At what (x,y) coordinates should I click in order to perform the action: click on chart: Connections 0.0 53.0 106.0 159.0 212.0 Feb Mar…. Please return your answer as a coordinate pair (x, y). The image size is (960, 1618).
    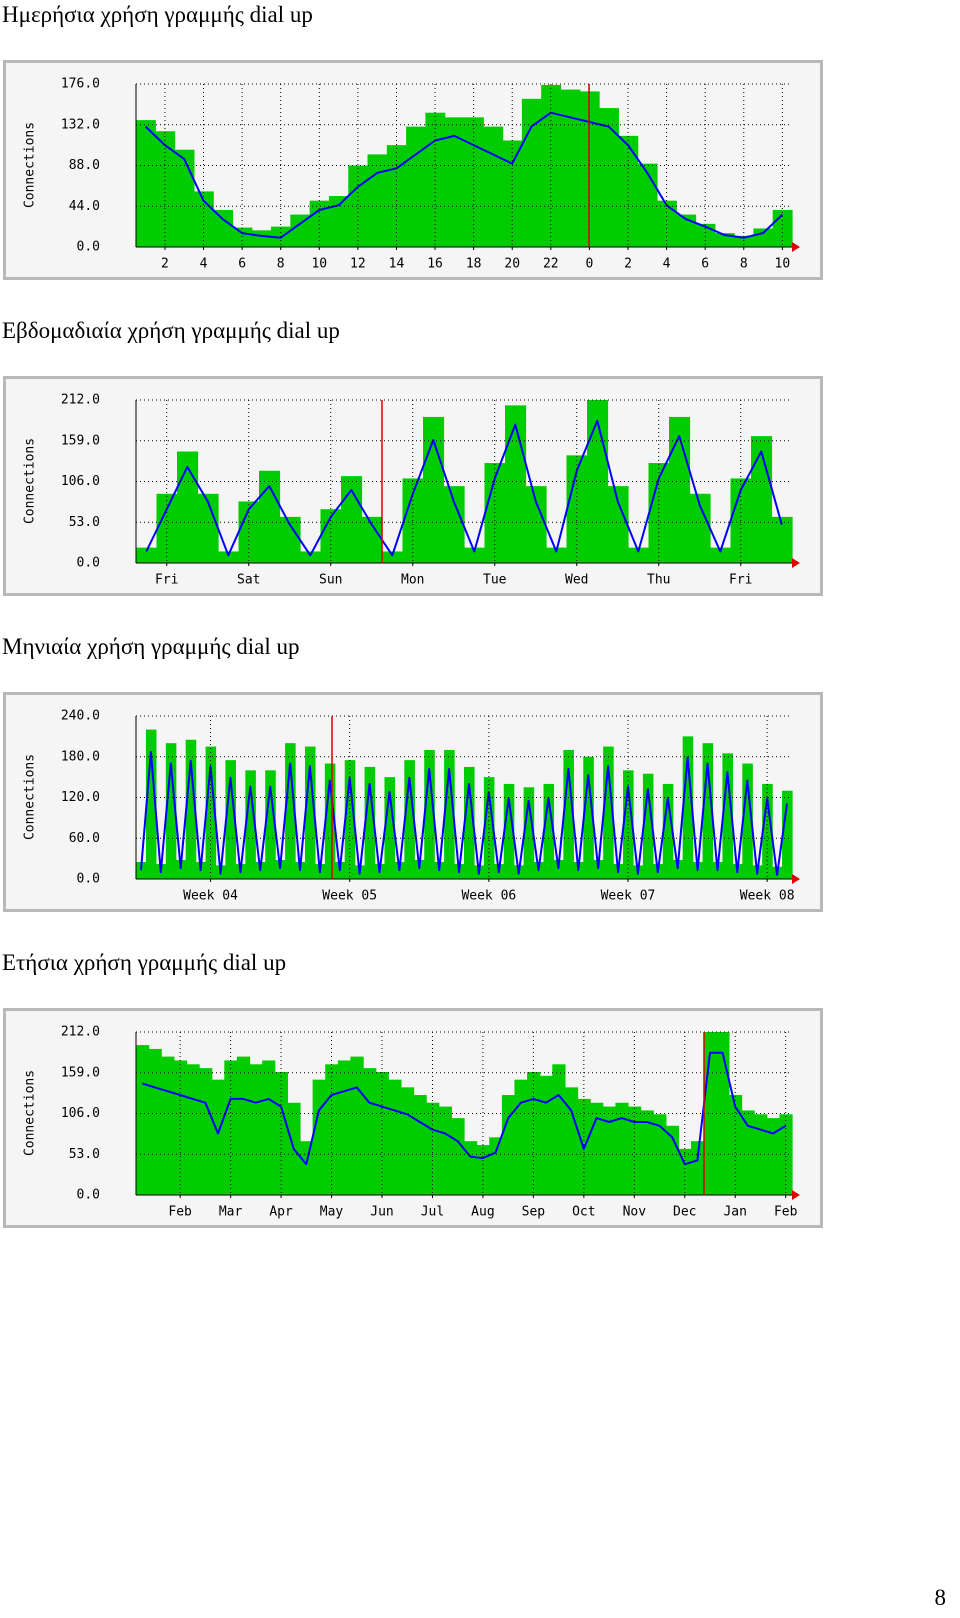
    Looking at the image, I should click on (413, 1118).